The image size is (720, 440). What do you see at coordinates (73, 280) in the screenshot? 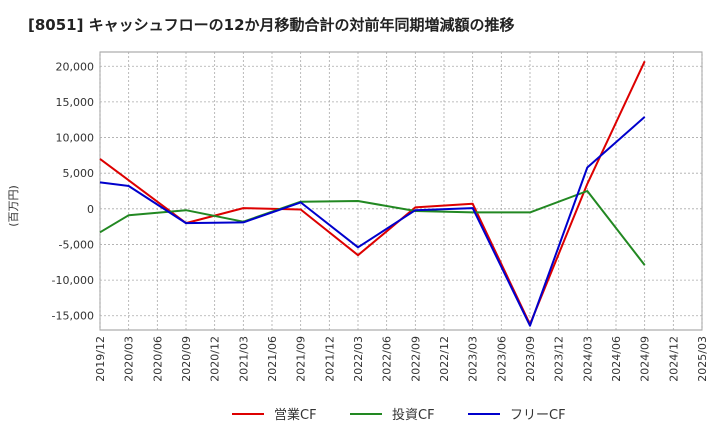
I see `y-tick-label: -10,000` at bounding box center [73, 280].